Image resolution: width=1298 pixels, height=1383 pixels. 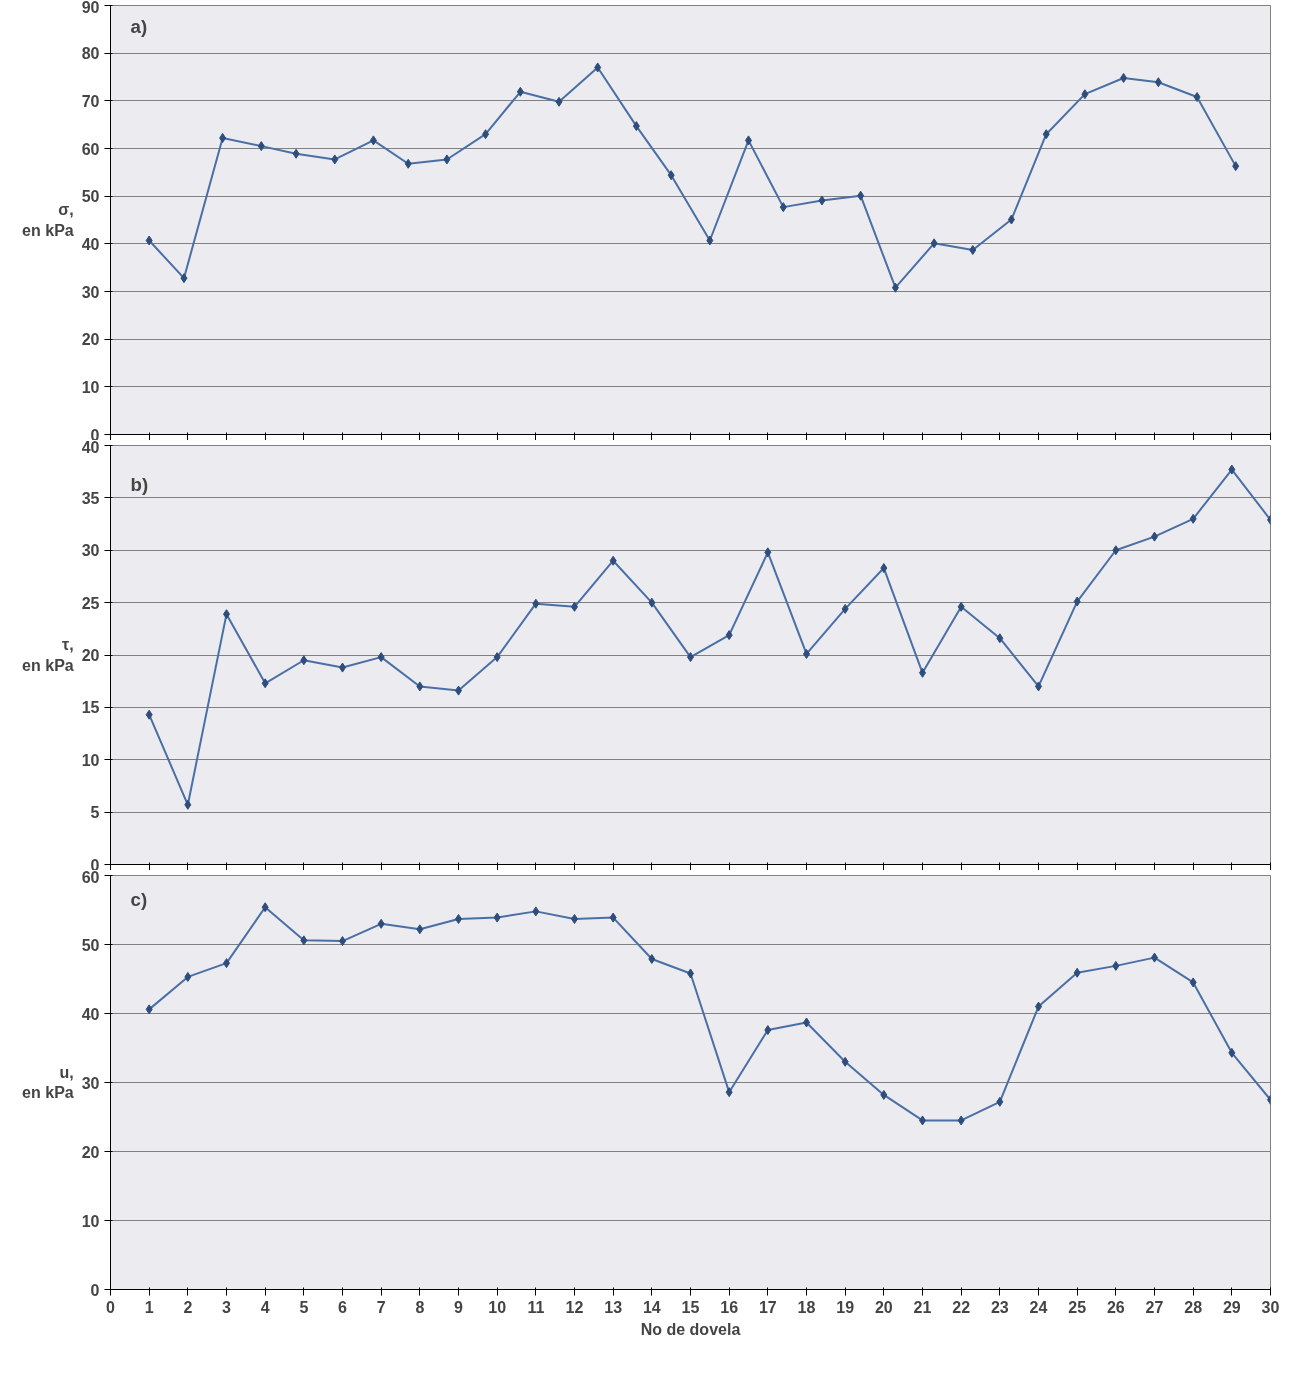 I want to click on x-tick-label: 17, so click(x=767, y=1307).